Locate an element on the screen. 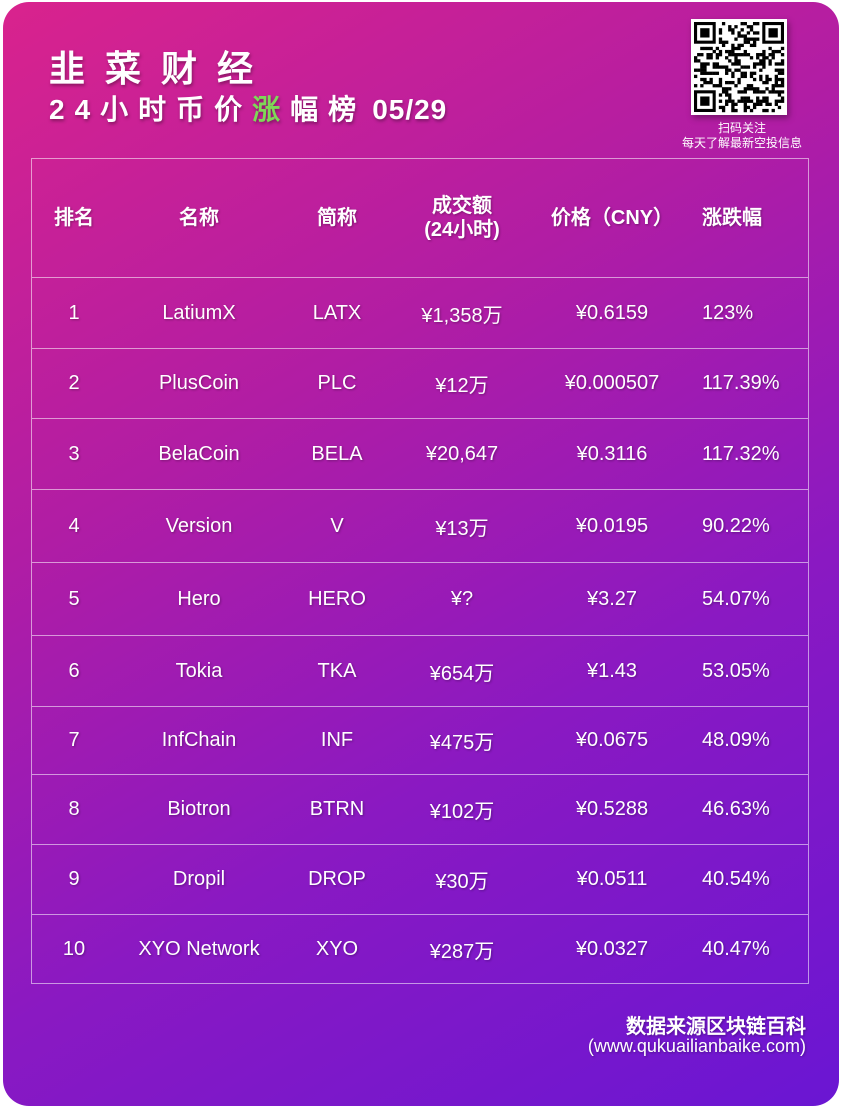 Image resolution: width=843 pixels, height=1111 pixels. qr-caption-line2: 每天了解最新空投信息 is located at coordinates (741, 143).